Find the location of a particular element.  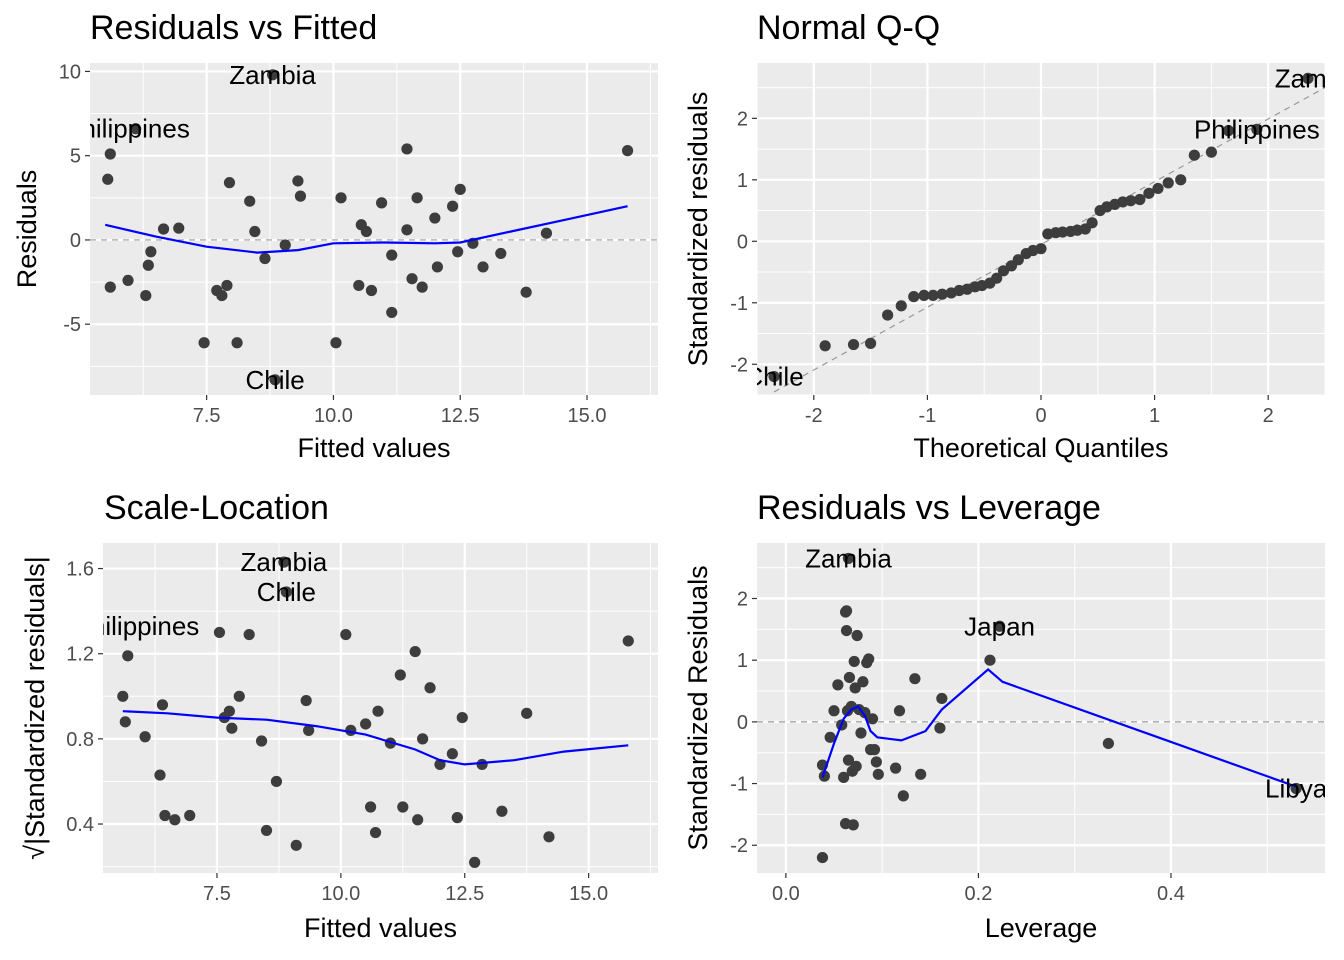

point-label: Philippines is located at coordinates (1257, 129).